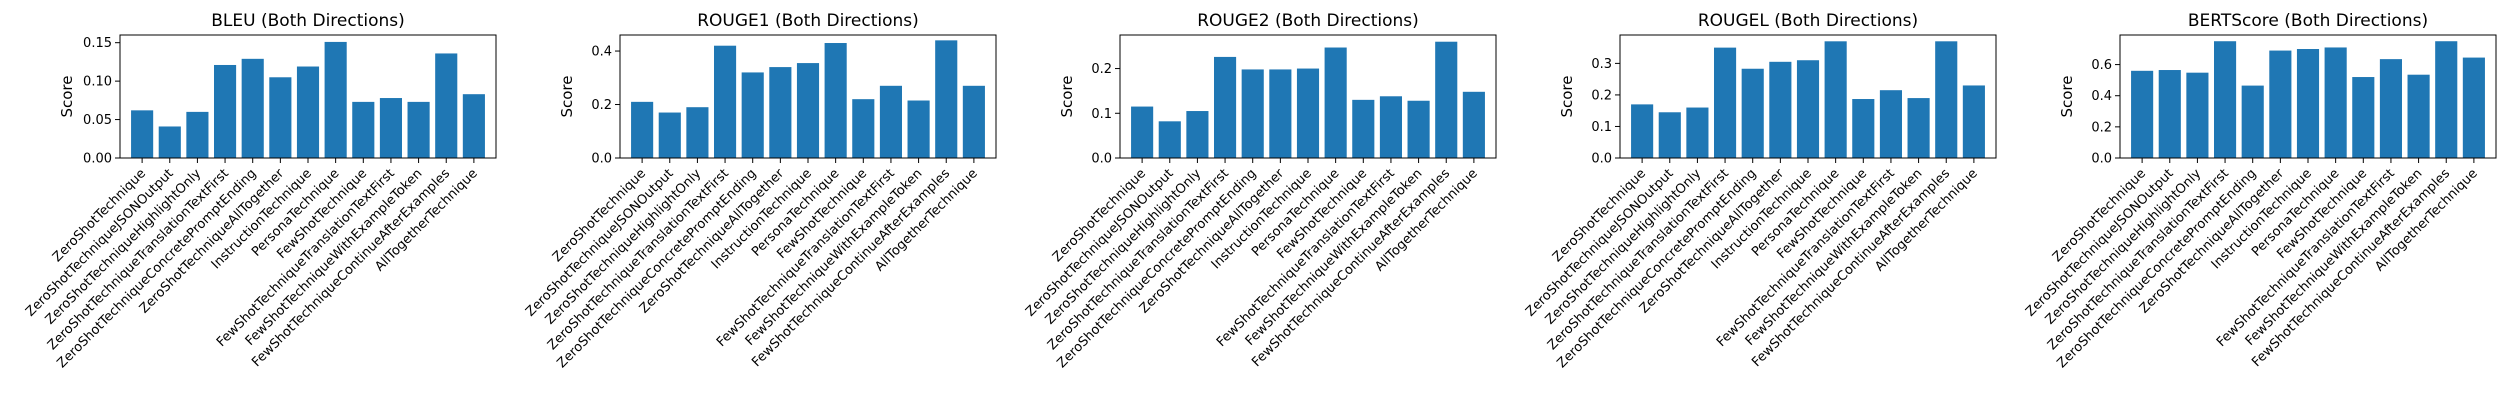 The height and width of the screenshot is (400, 2500). Describe the element at coordinates (97, 159) in the screenshot. I see `y-tick-label: 0.00` at that location.